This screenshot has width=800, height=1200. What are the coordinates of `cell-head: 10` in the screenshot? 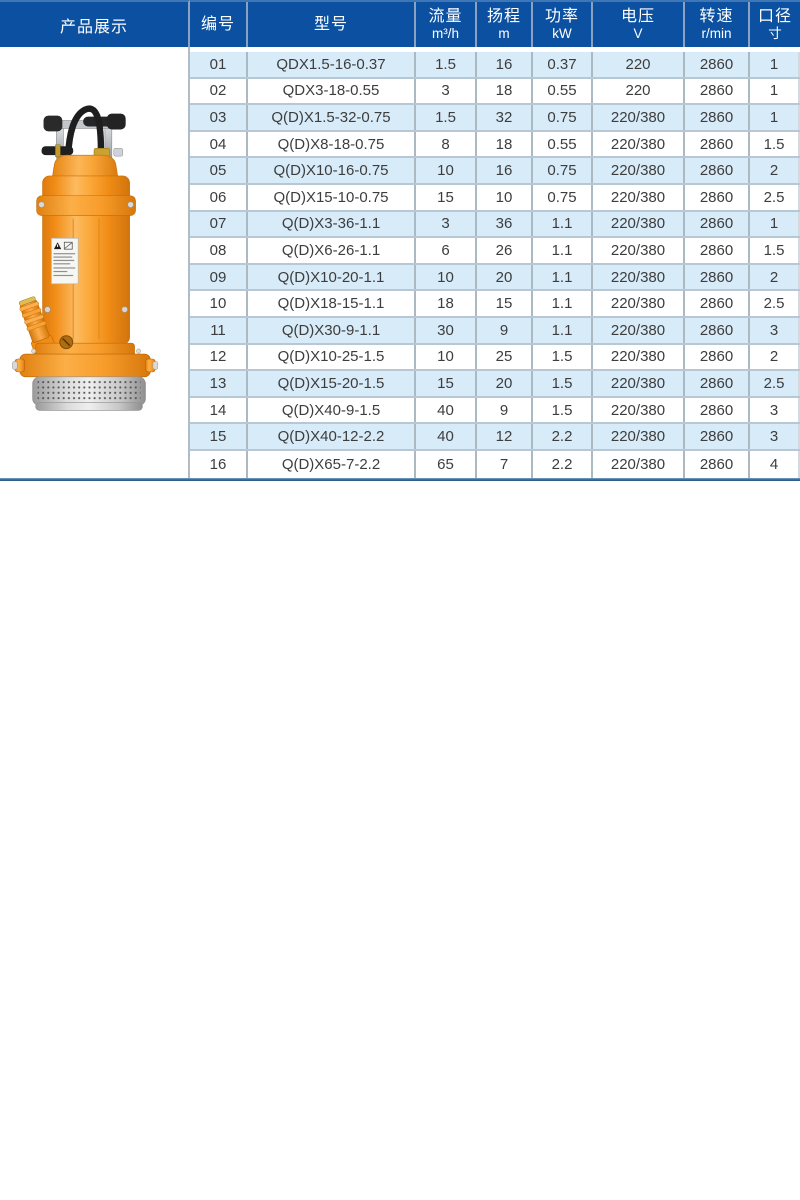 It's located at (505, 197).